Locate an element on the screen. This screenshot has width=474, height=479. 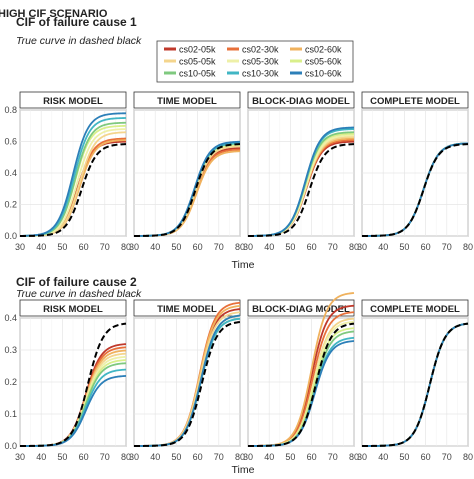
panel-complete-model-1: COMPLETE MODEL 30 40 50 60 70 80 is located at coordinates (415, 171).